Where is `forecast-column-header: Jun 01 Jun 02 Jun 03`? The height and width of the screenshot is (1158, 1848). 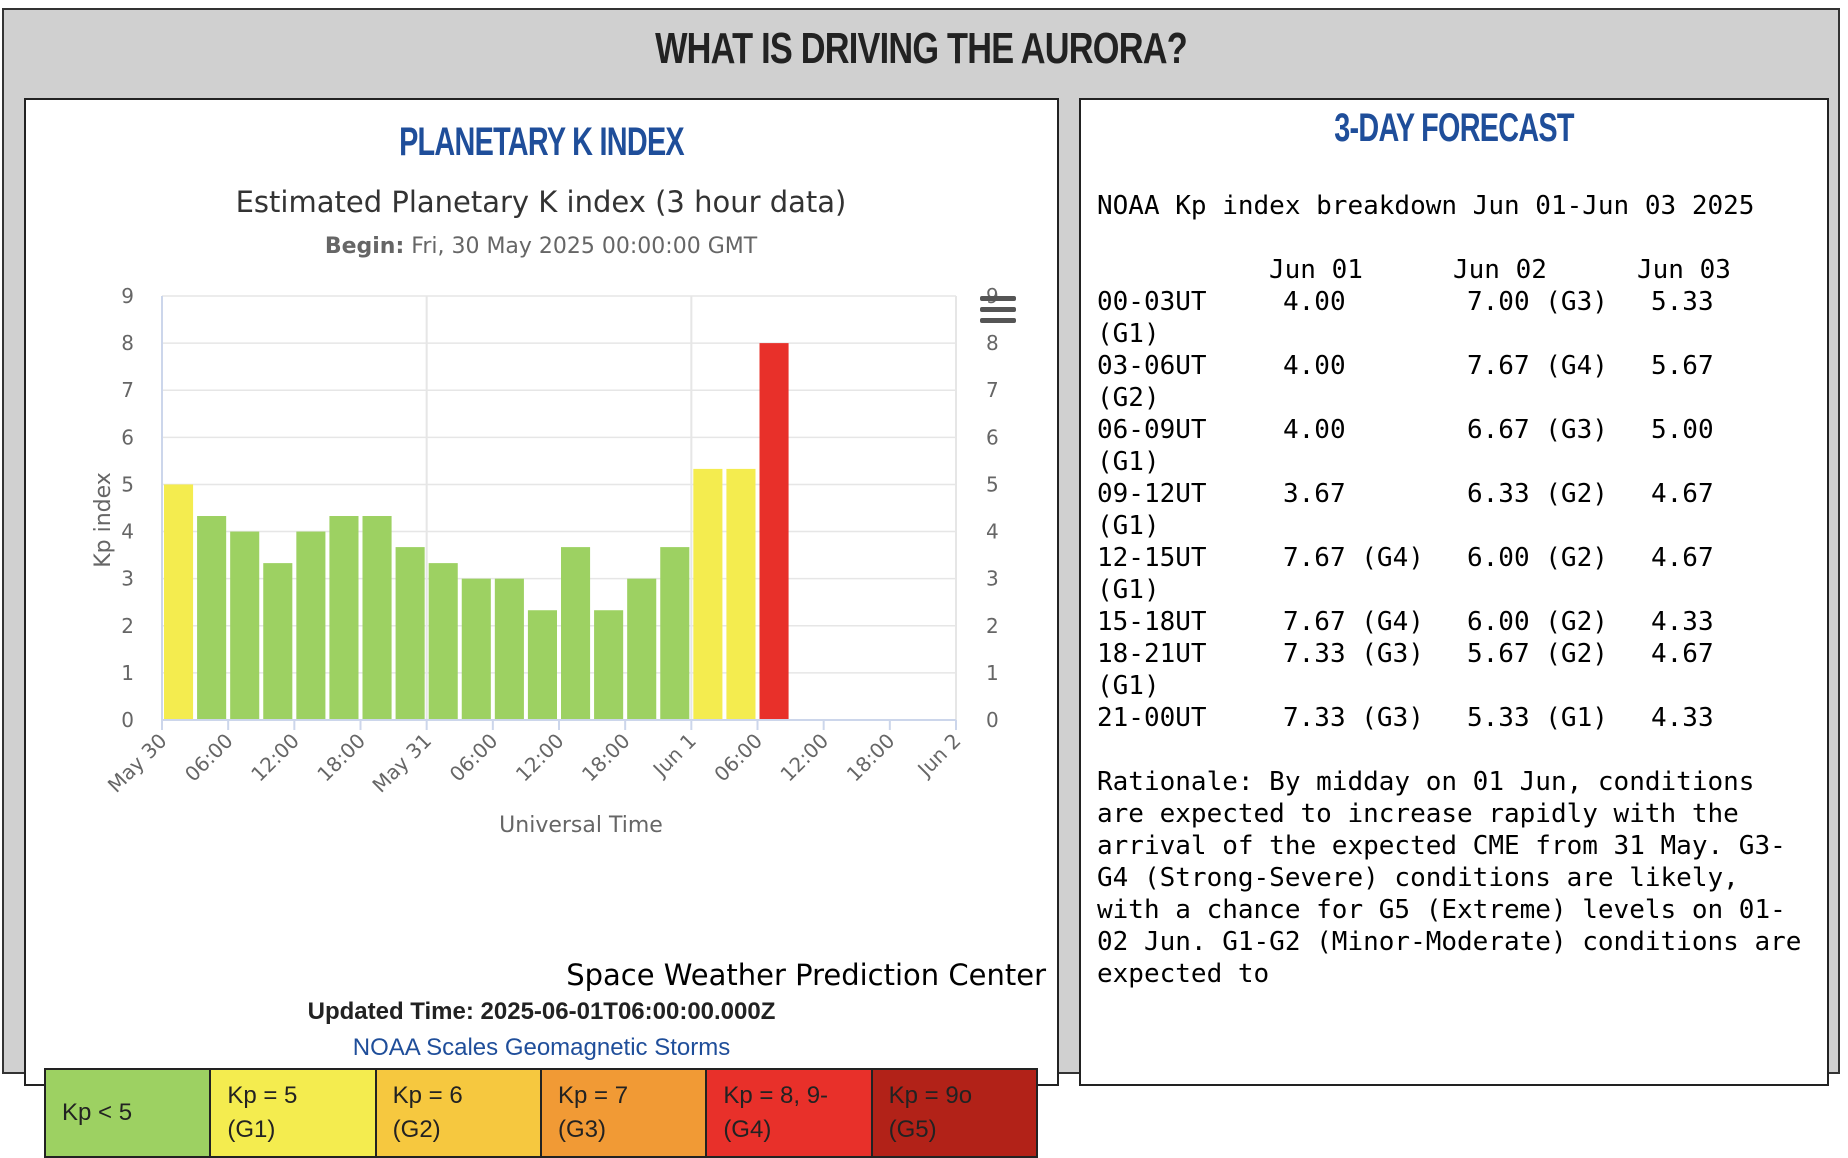 forecast-column-header: Jun 01 Jun 02 Jun 03 is located at coordinates (1457, 270).